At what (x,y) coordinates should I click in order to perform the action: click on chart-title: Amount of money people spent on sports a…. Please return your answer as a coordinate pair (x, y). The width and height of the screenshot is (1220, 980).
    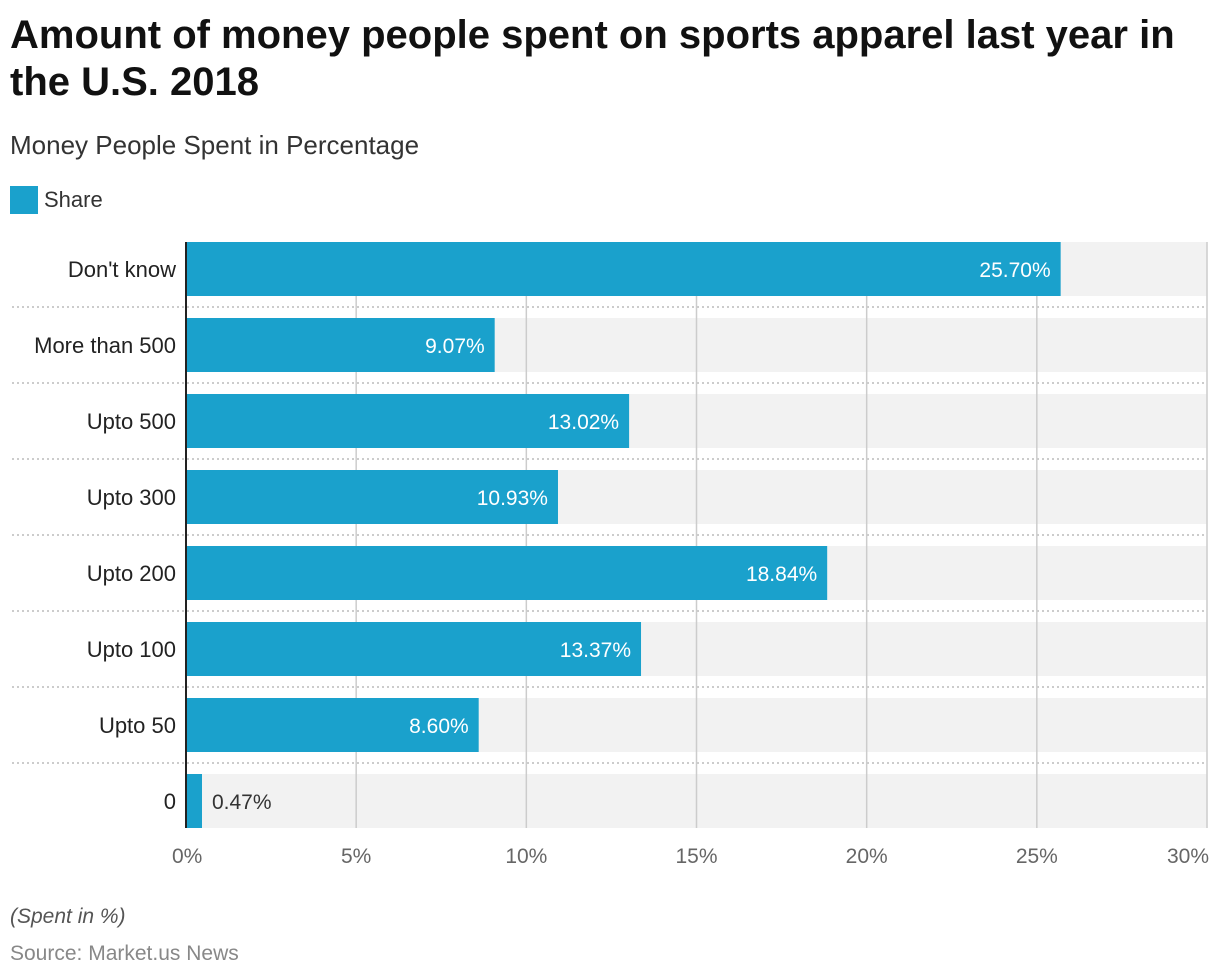
    Looking at the image, I should click on (592, 58).